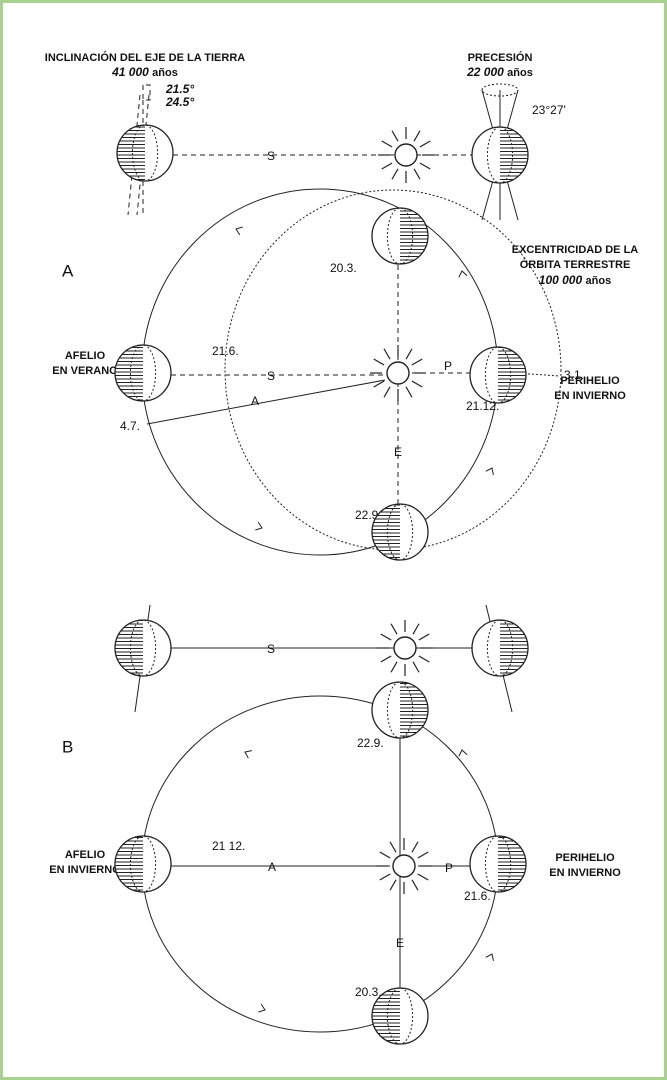  What do you see at coordinates (130, 426) in the screenshot?
I see `date: 4.7.` at bounding box center [130, 426].